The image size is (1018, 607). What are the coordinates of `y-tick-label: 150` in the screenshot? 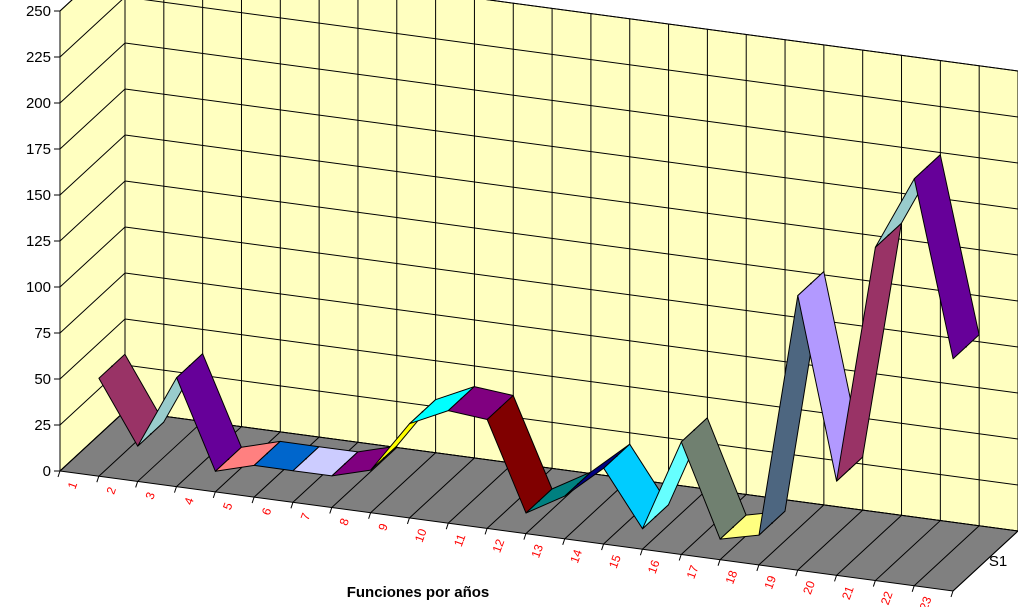 It's located at (38, 195).